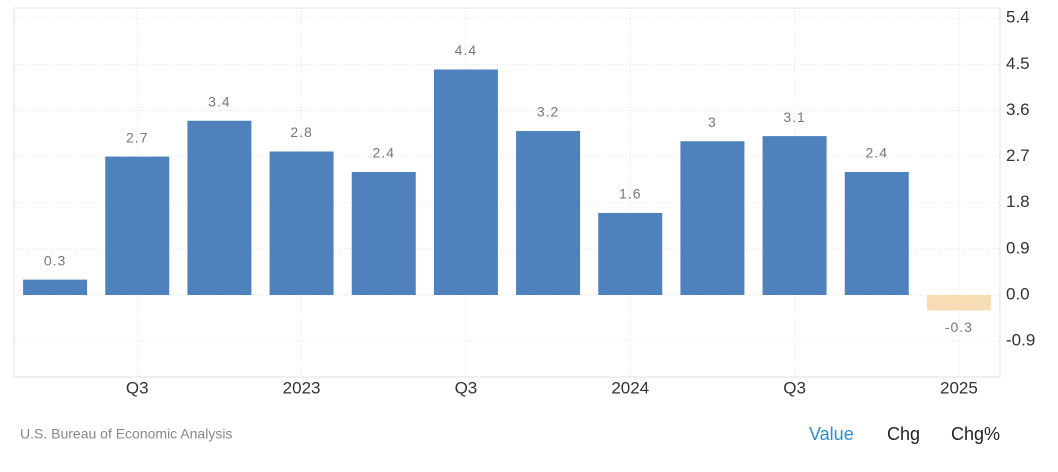  I want to click on y-tick-label: -0.9, so click(1020, 340).